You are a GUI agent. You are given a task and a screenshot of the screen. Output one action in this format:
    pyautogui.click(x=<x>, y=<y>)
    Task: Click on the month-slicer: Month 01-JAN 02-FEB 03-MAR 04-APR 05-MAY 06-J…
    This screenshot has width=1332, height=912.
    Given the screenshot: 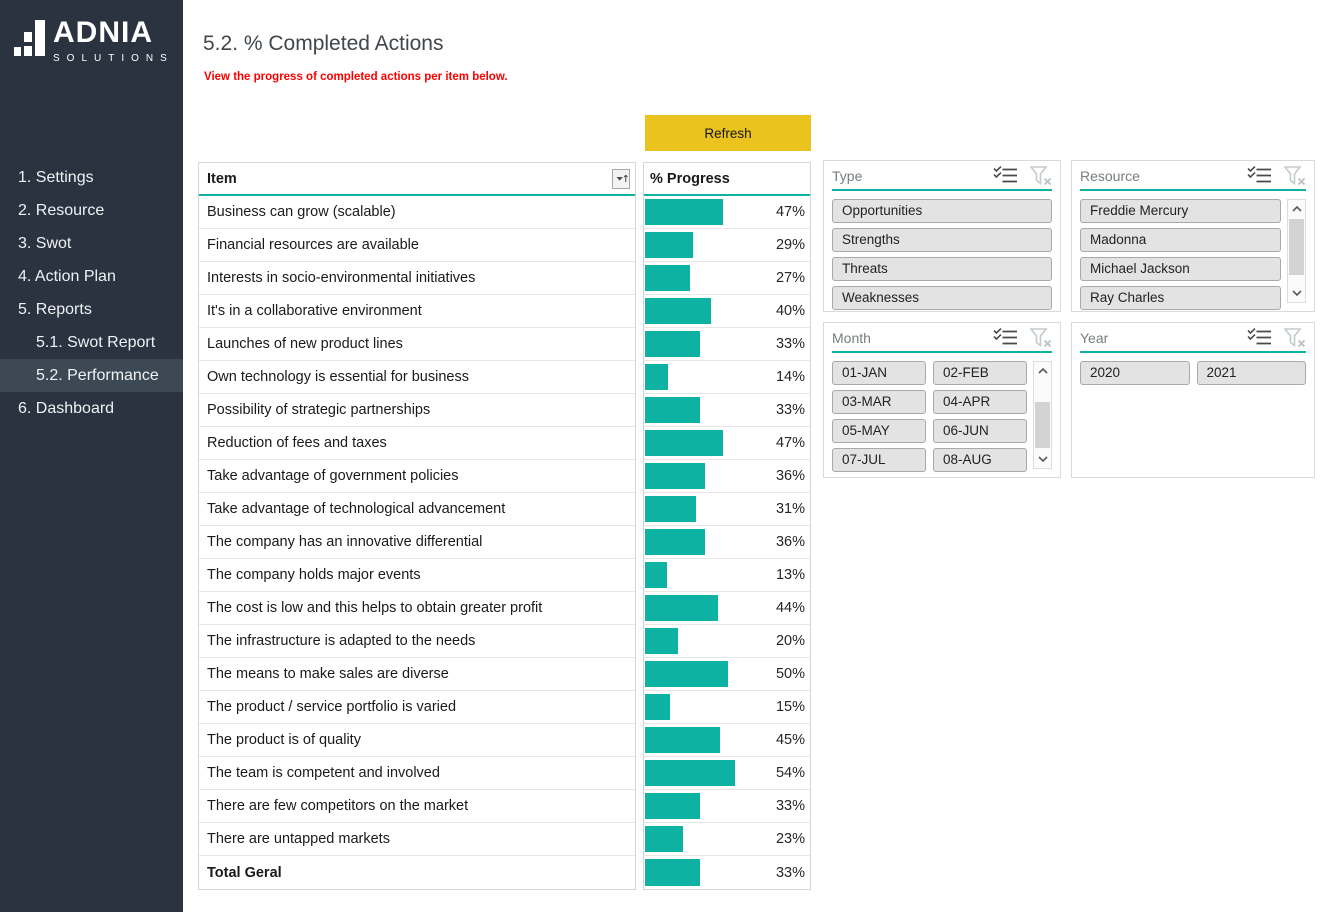 What is the action you would take?
    pyautogui.click(x=942, y=400)
    